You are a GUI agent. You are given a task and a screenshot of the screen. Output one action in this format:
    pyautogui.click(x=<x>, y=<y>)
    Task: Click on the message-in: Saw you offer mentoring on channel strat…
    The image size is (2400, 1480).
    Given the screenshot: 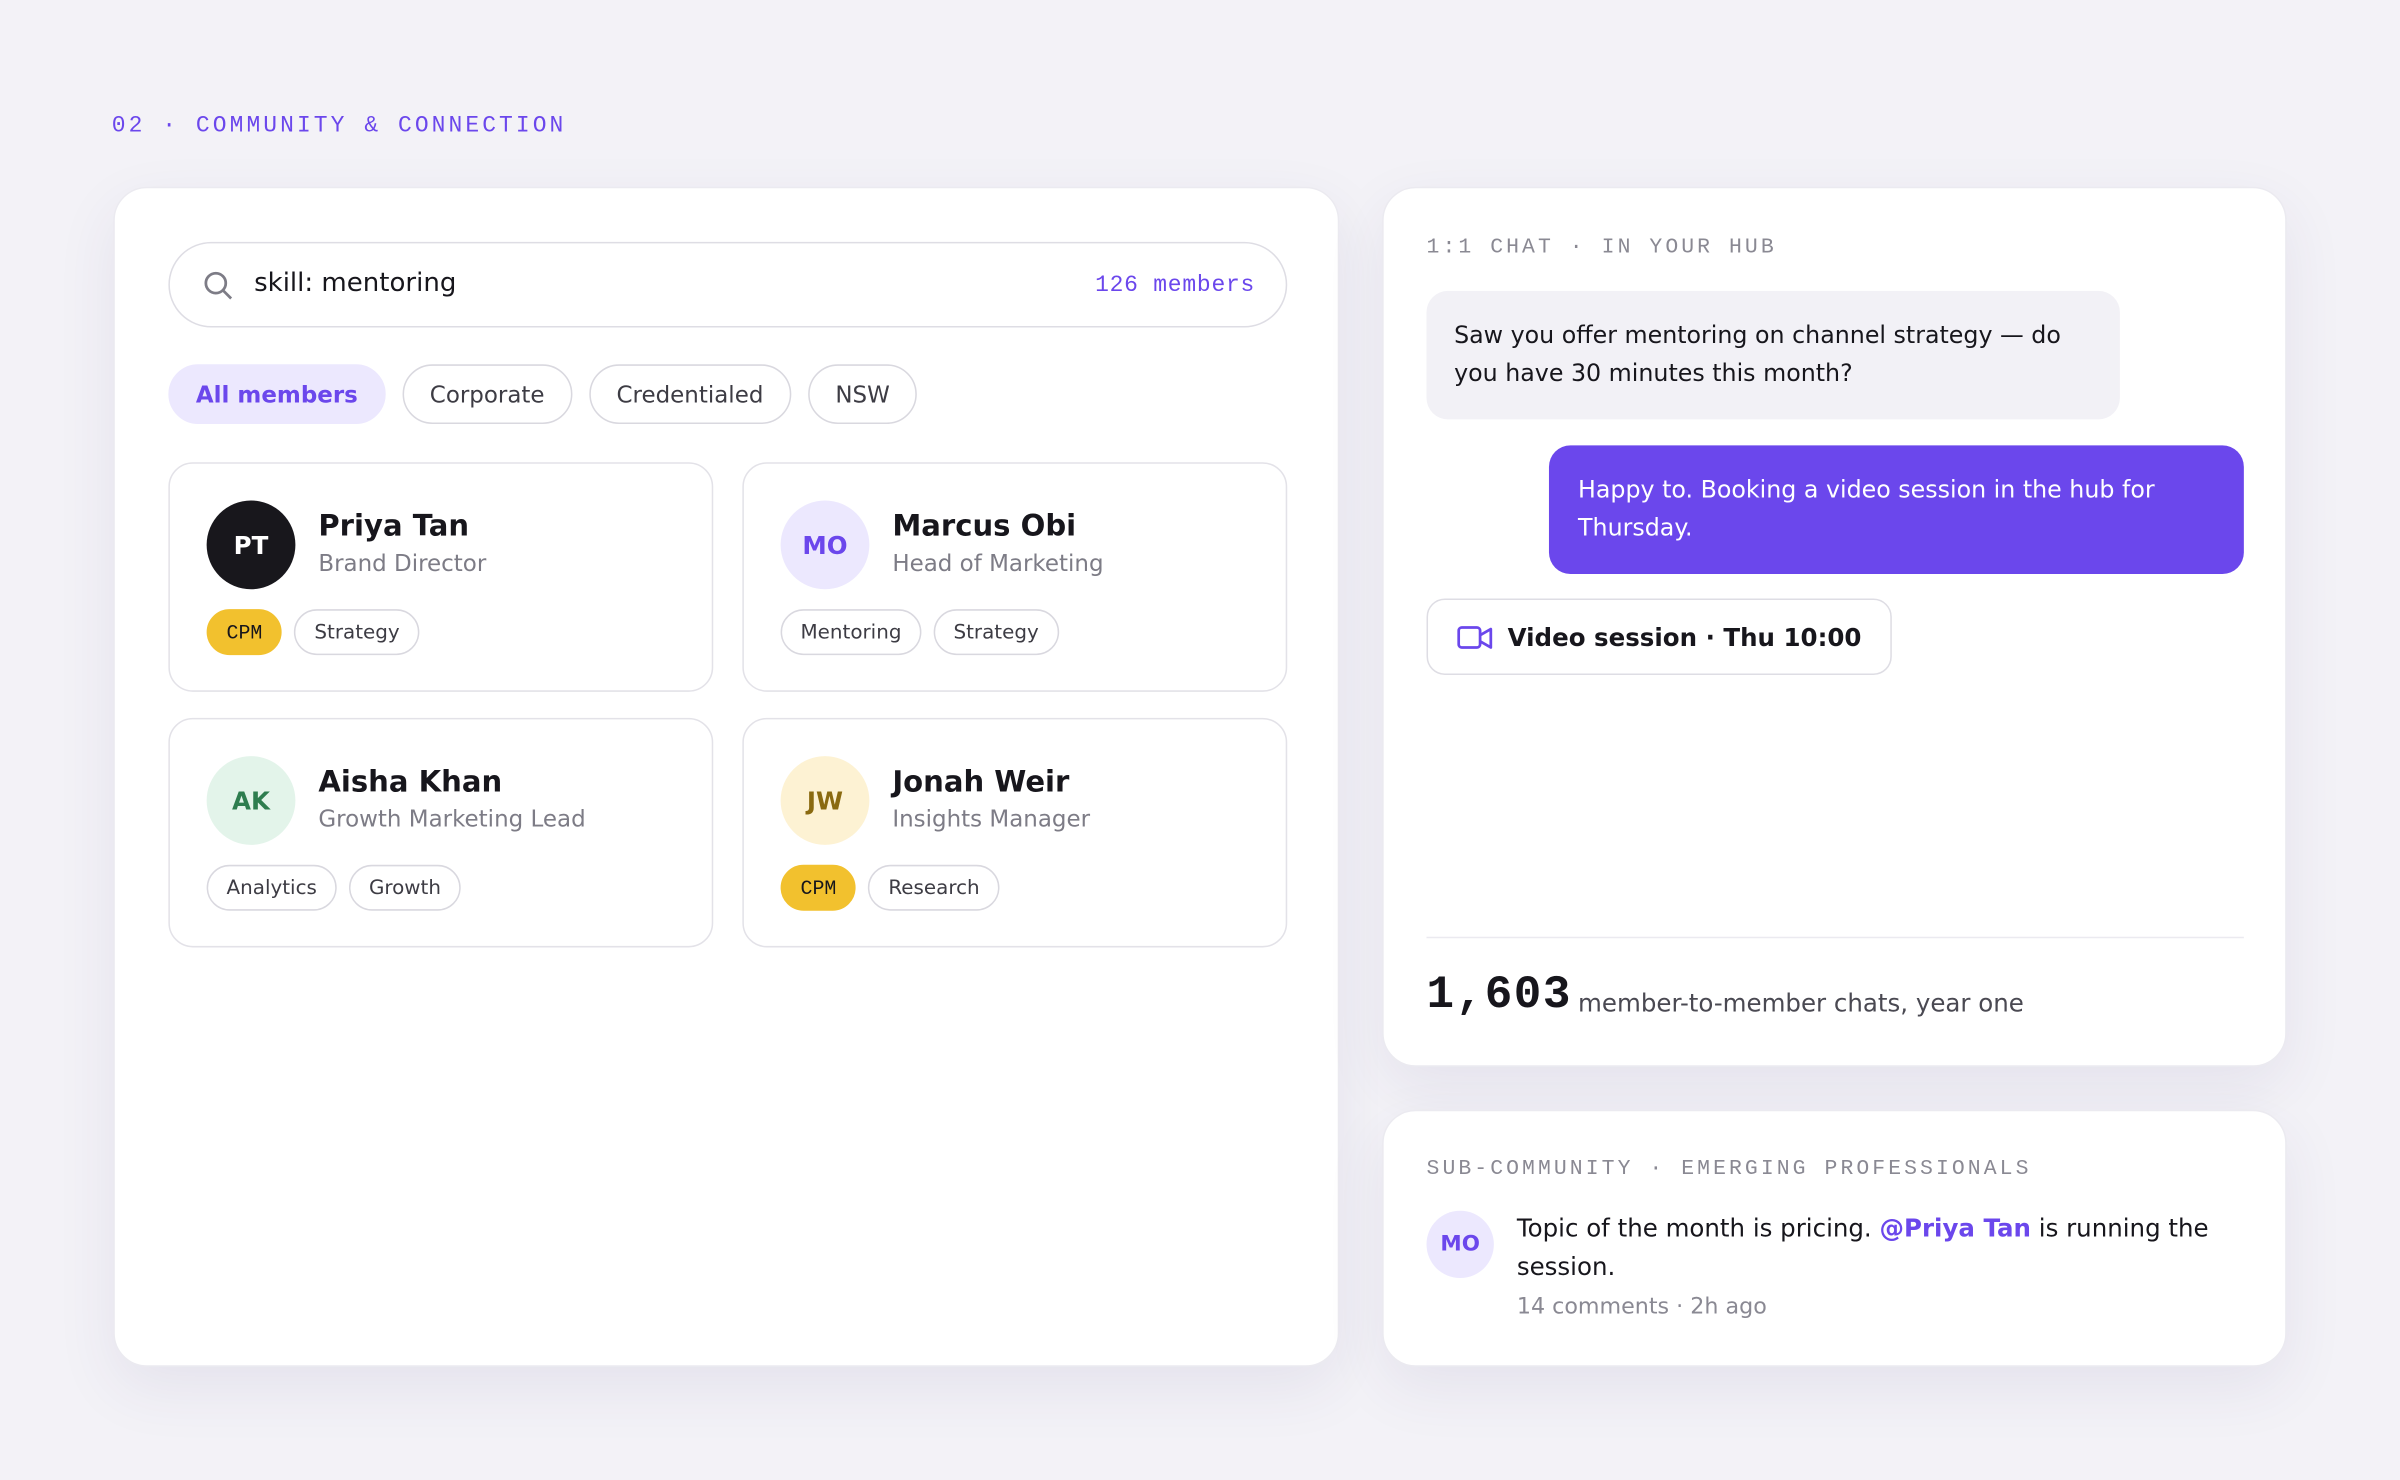 What is the action you would take?
    pyautogui.click(x=1773, y=355)
    